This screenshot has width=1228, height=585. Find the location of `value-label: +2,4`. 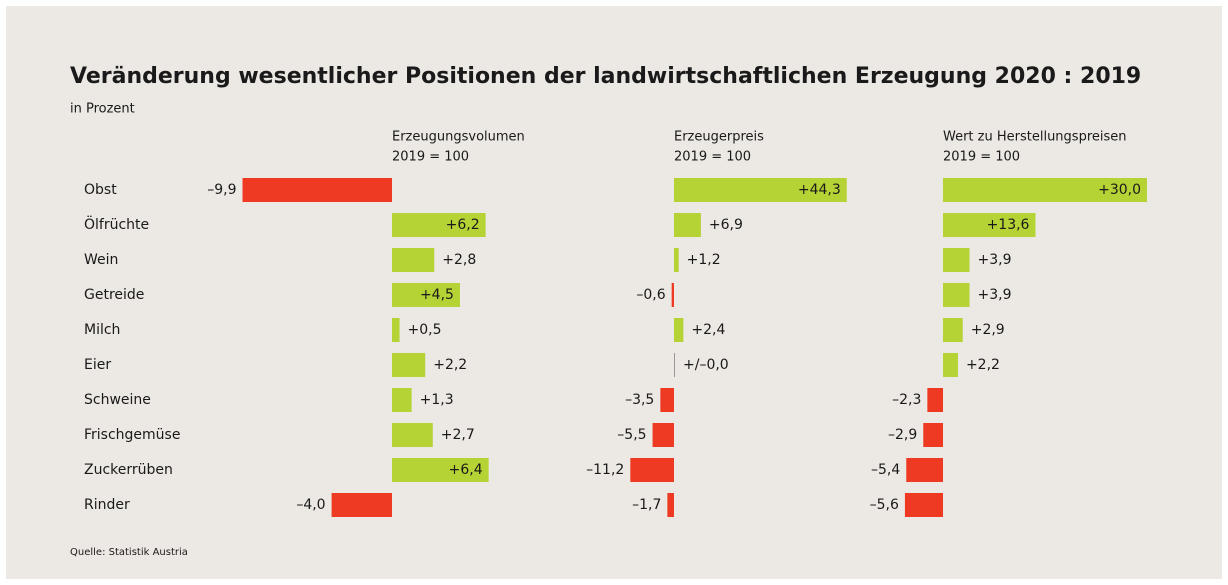

value-label: +2,4 is located at coordinates (708, 330).